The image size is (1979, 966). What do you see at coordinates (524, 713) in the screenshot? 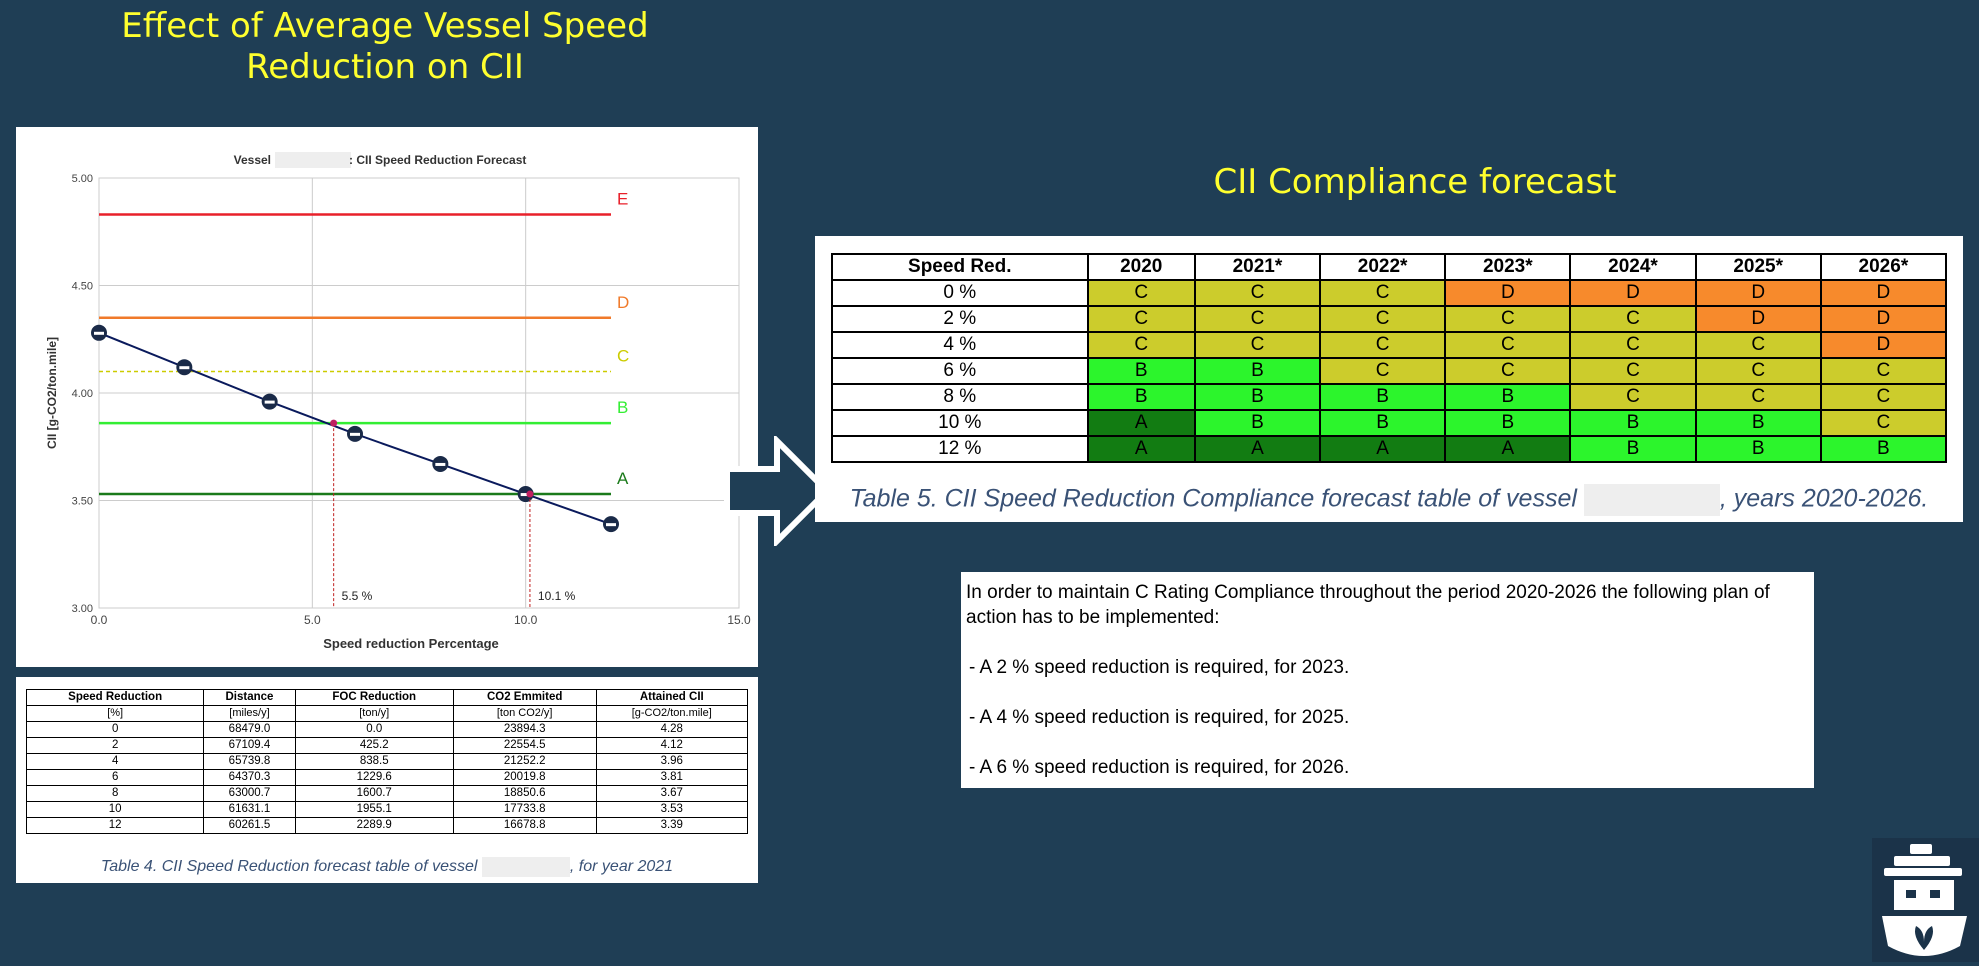
I see `table4-unit-cell: [ton CO2/y]` at bounding box center [524, 713].